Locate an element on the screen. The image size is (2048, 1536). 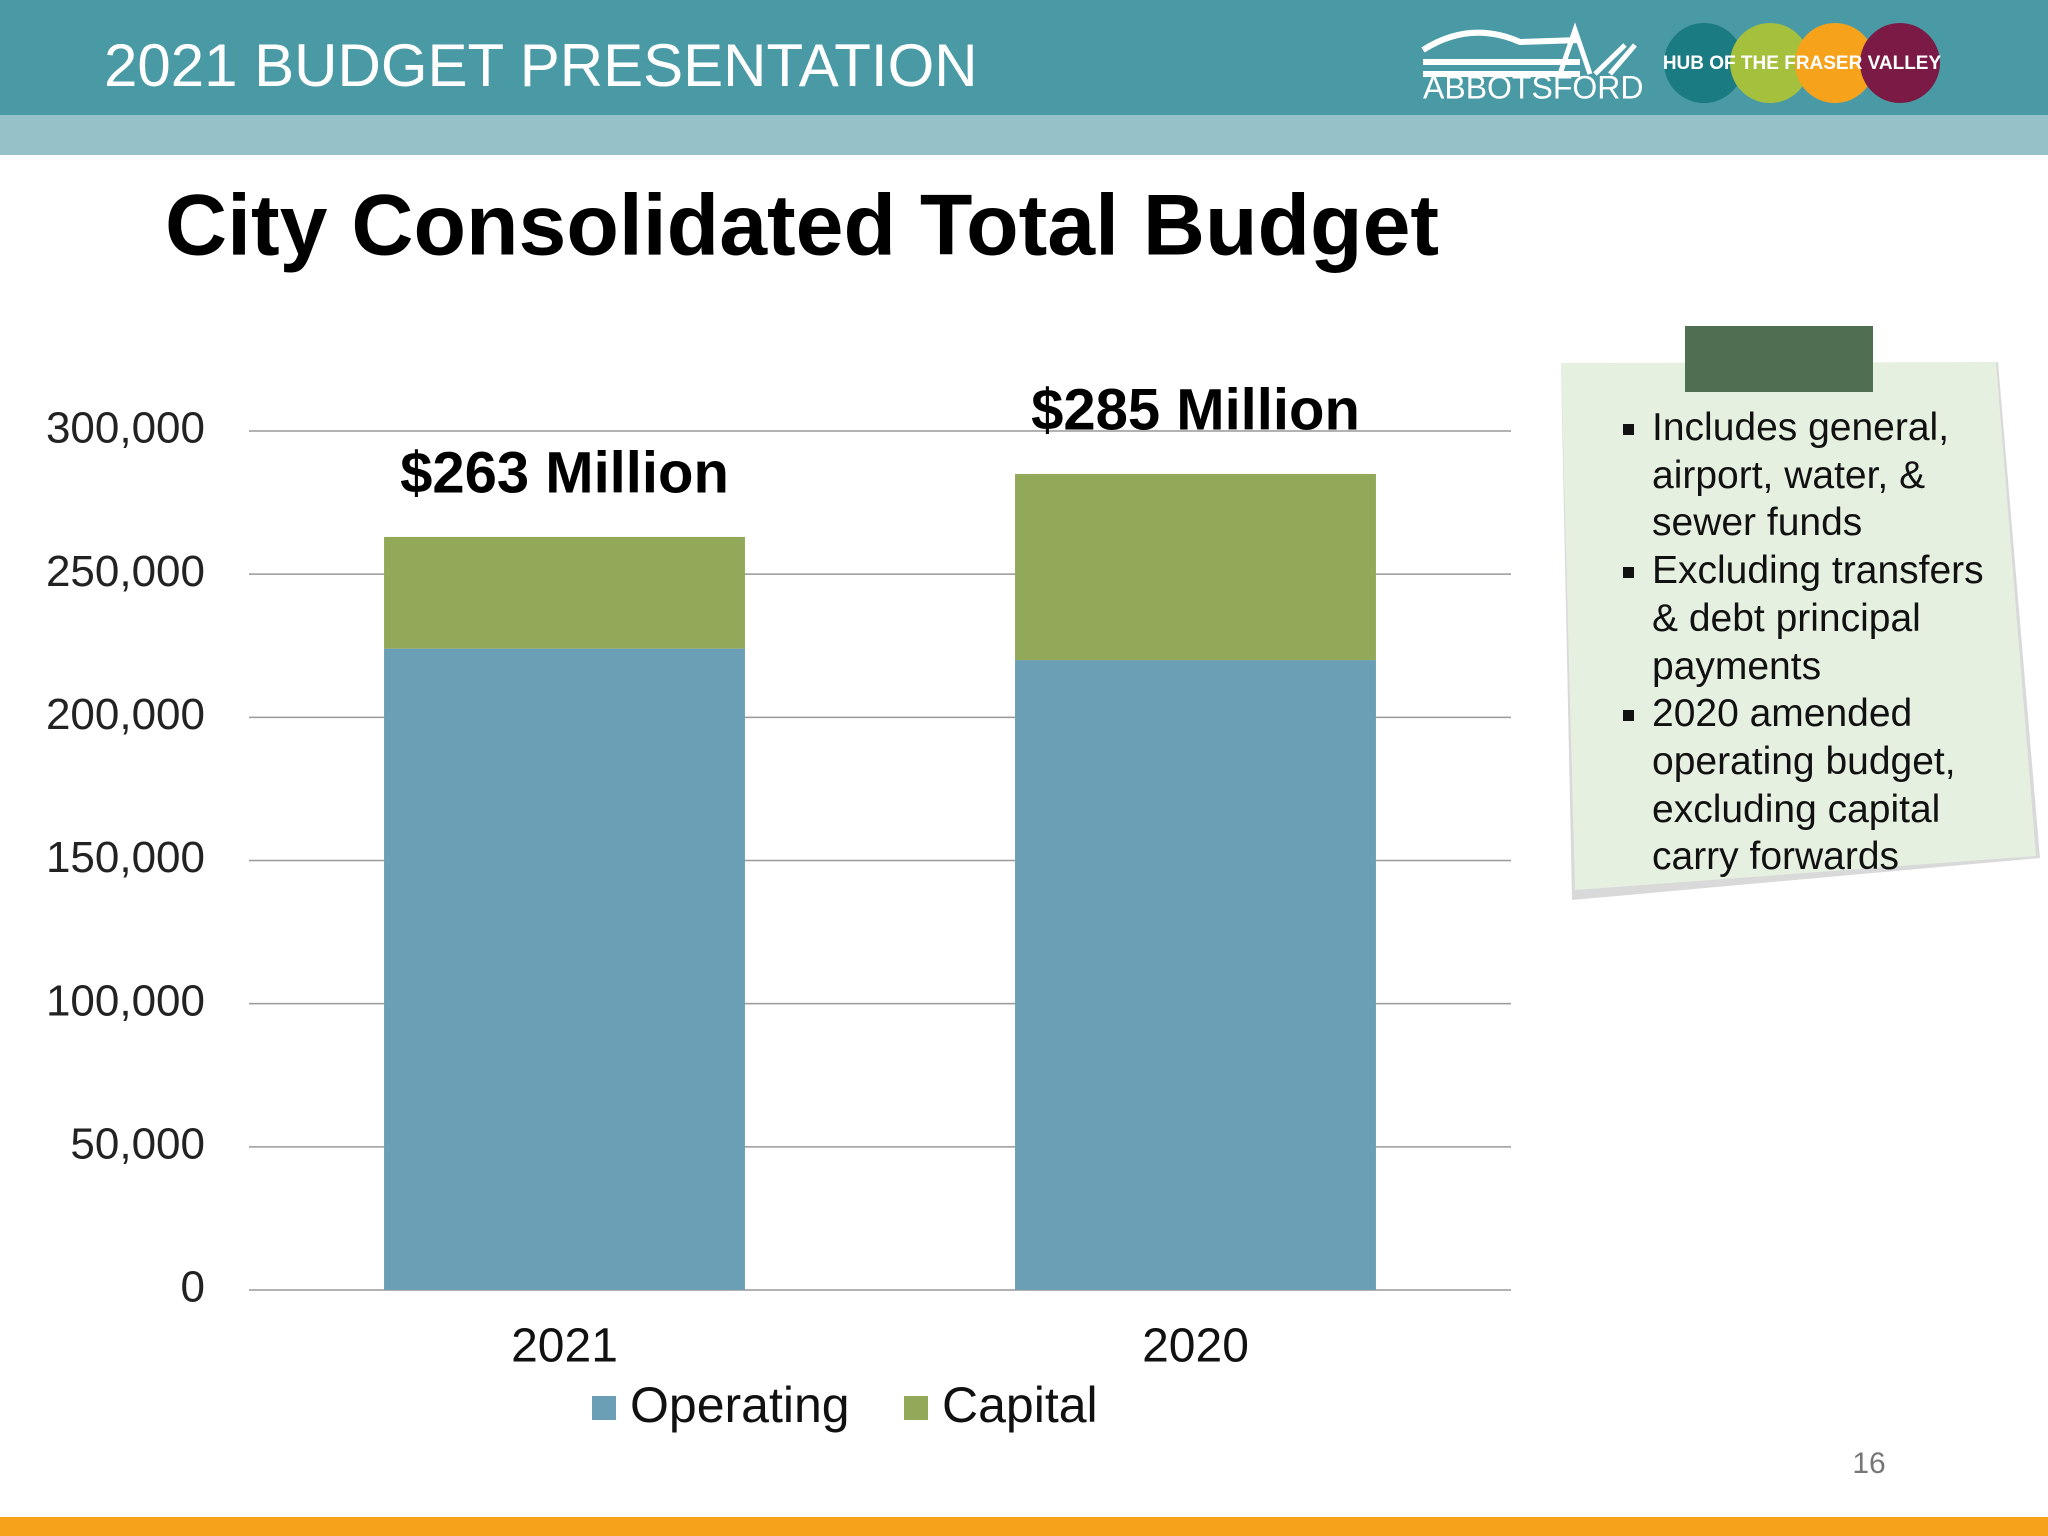
logo-tagline: HUB OF THE FRASER VALLEY is located at coordinates (1802, 63).